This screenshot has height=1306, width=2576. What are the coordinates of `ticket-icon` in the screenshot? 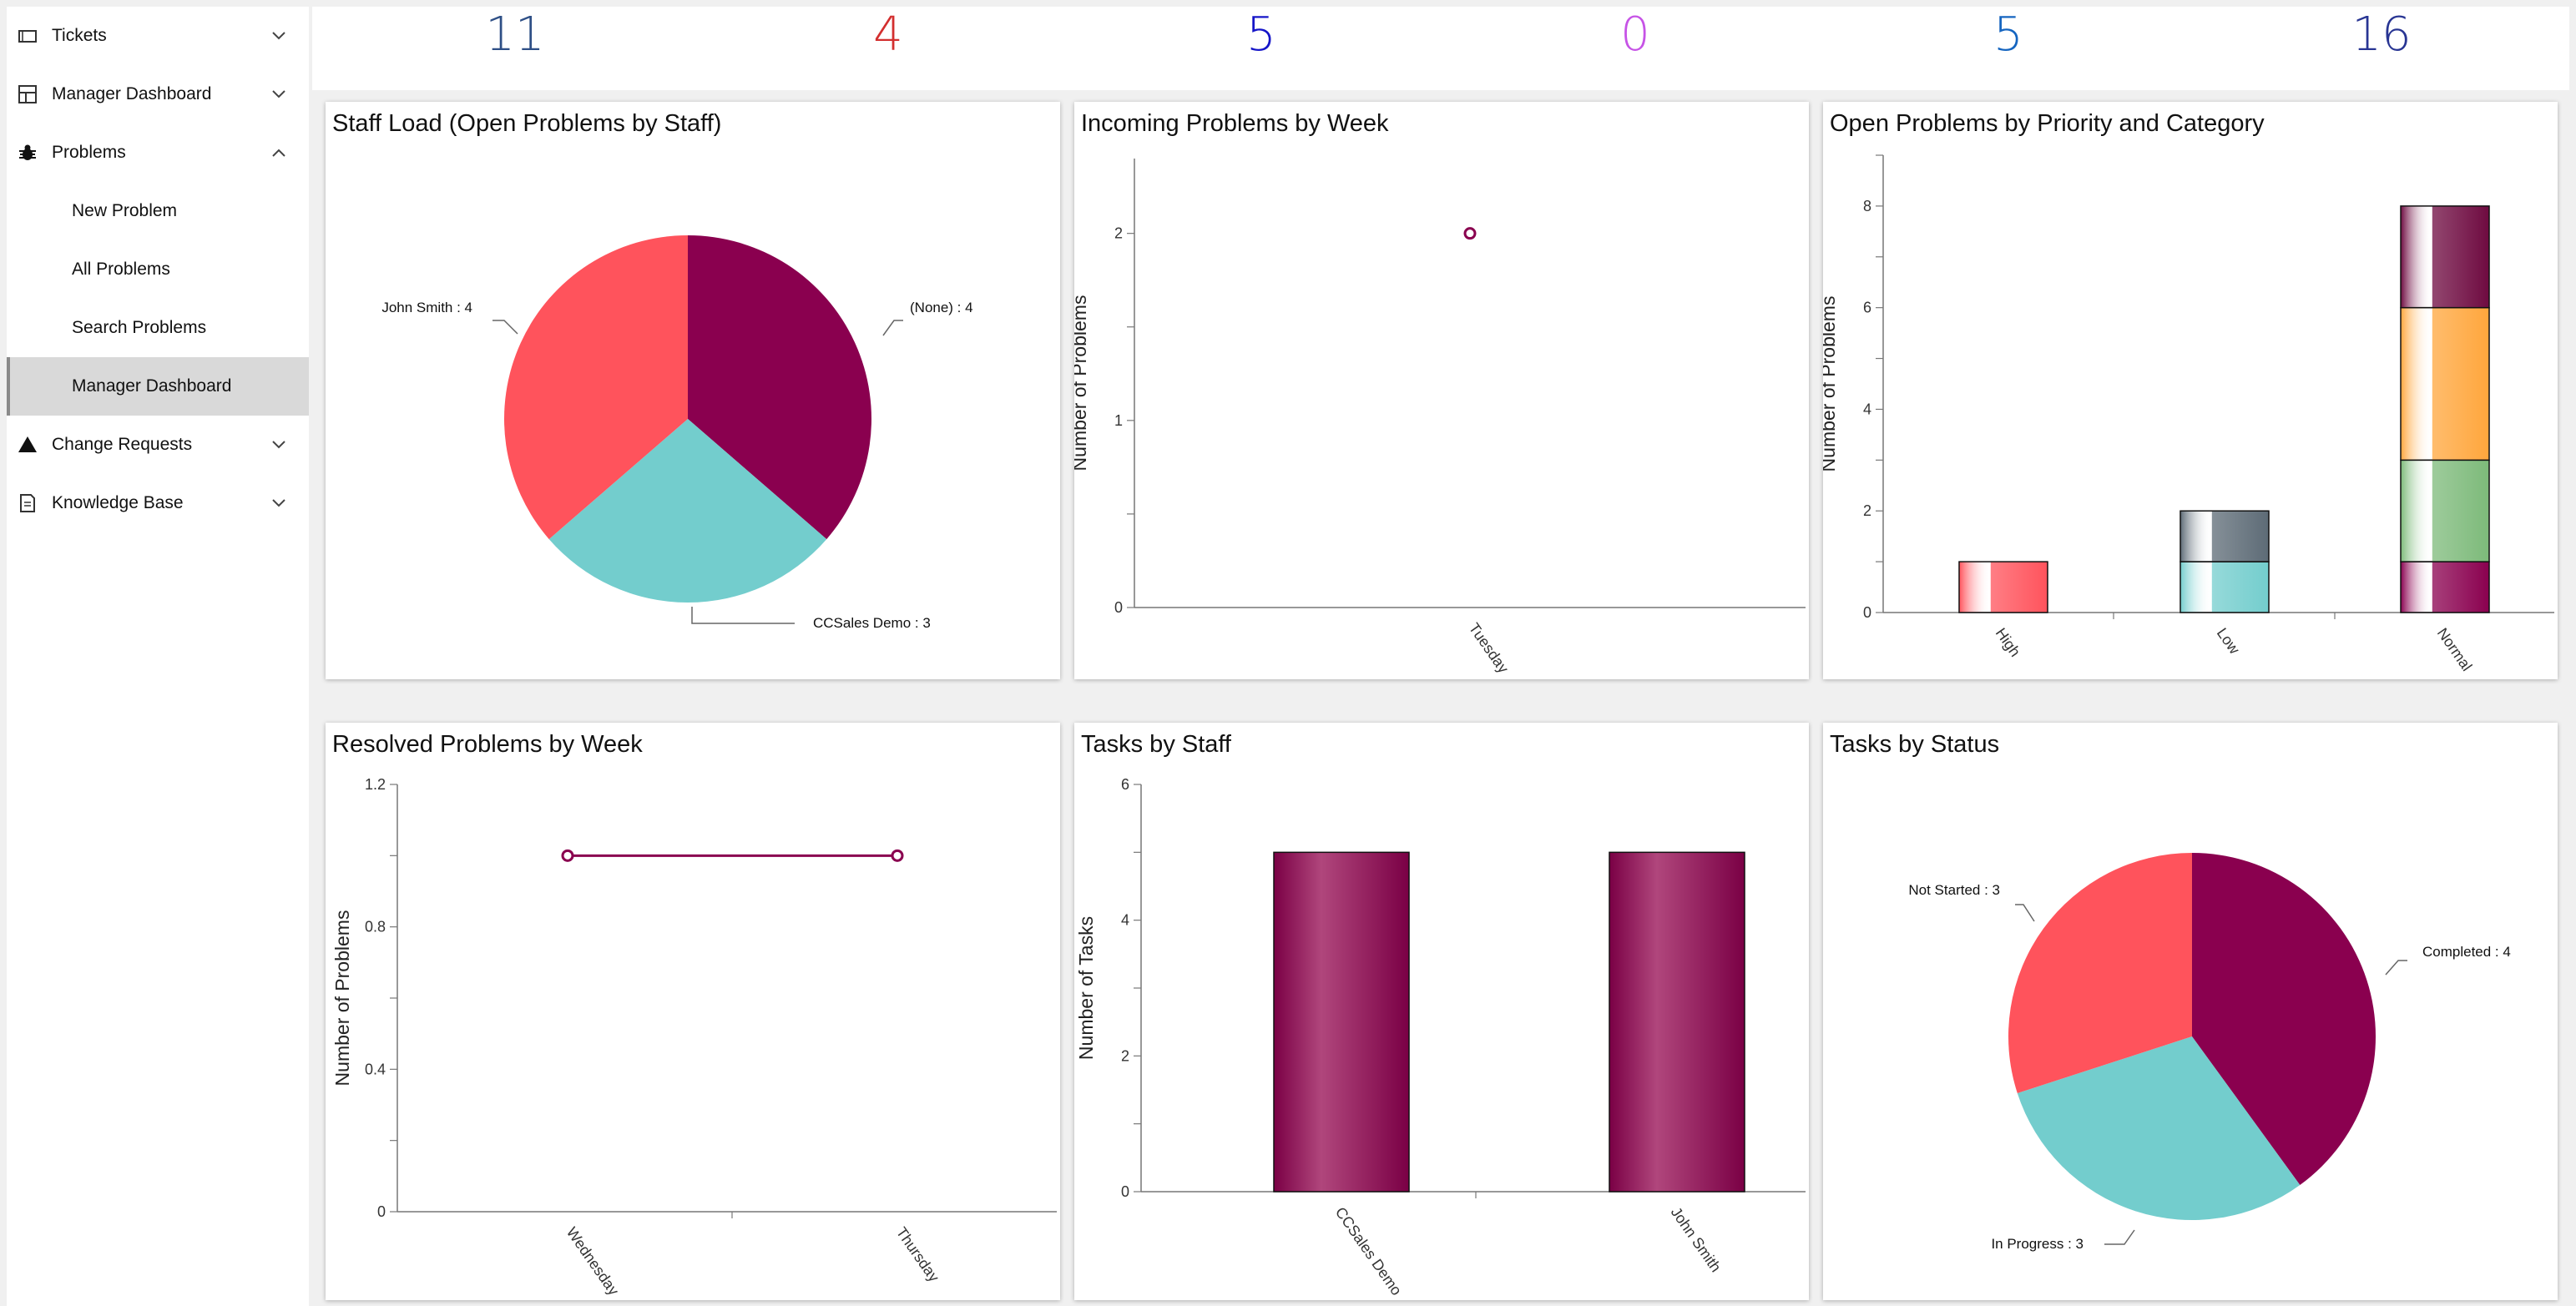 It's located at (27, 36).